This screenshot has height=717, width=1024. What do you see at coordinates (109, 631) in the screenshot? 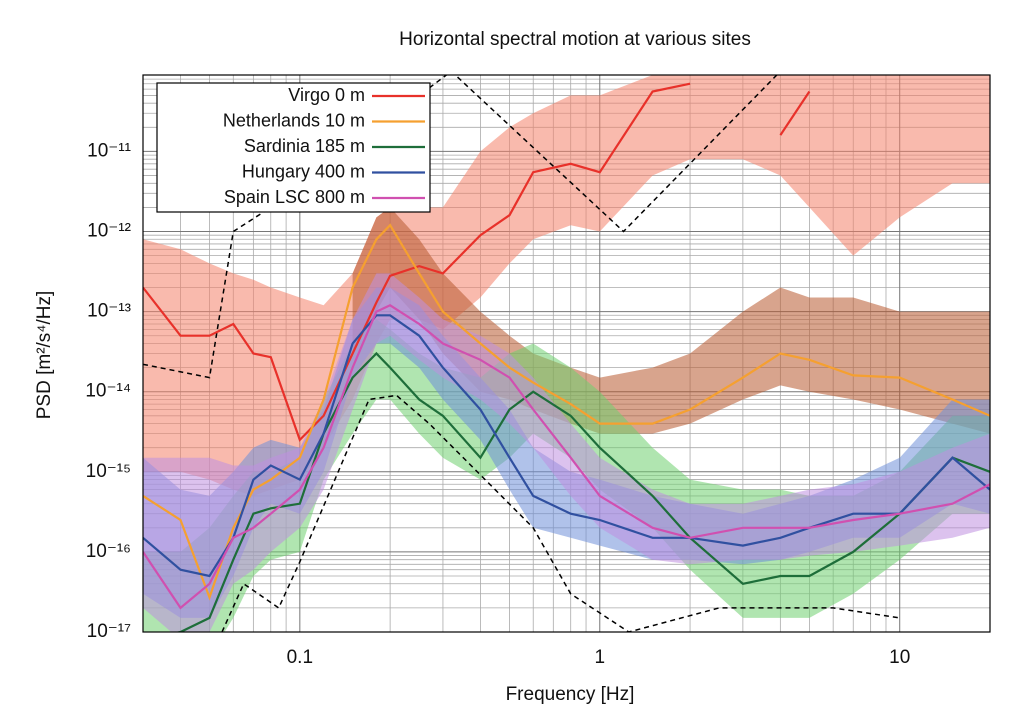
I see `y-tick-label: 10⁻¹⁷` at bounding box center [109, 631].